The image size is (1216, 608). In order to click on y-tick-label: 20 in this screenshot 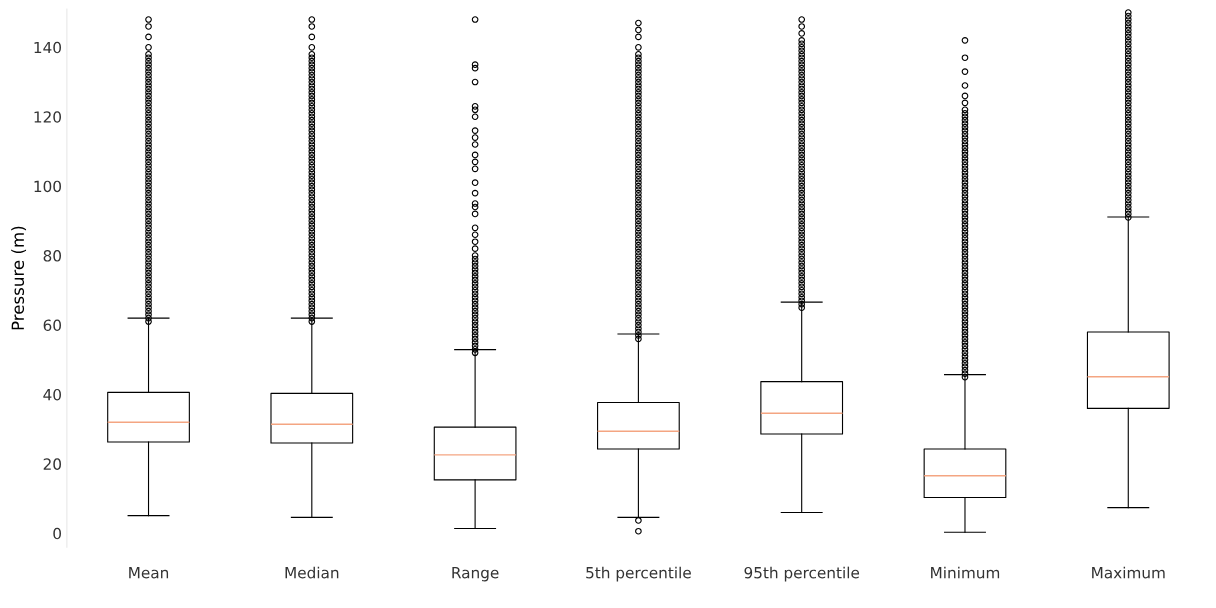, I will do `click(52, 464)`.